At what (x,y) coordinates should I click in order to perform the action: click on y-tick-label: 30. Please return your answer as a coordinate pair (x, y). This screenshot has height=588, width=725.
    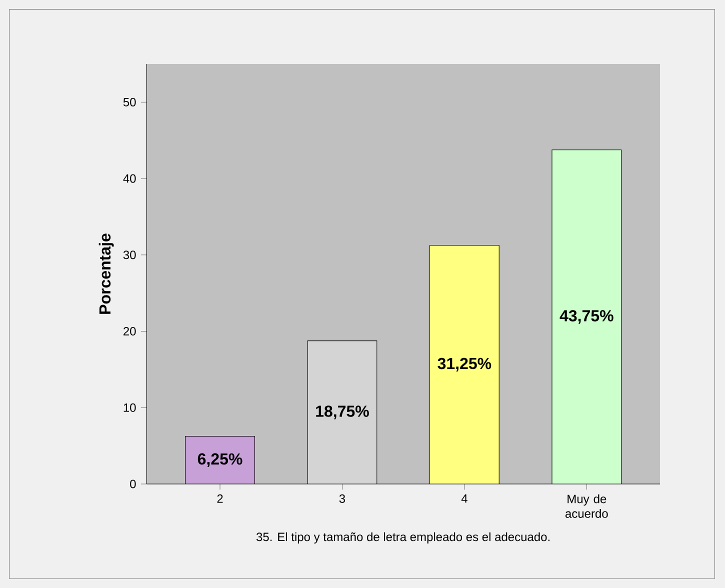
    Looking at the image, I should click on (129, 255).